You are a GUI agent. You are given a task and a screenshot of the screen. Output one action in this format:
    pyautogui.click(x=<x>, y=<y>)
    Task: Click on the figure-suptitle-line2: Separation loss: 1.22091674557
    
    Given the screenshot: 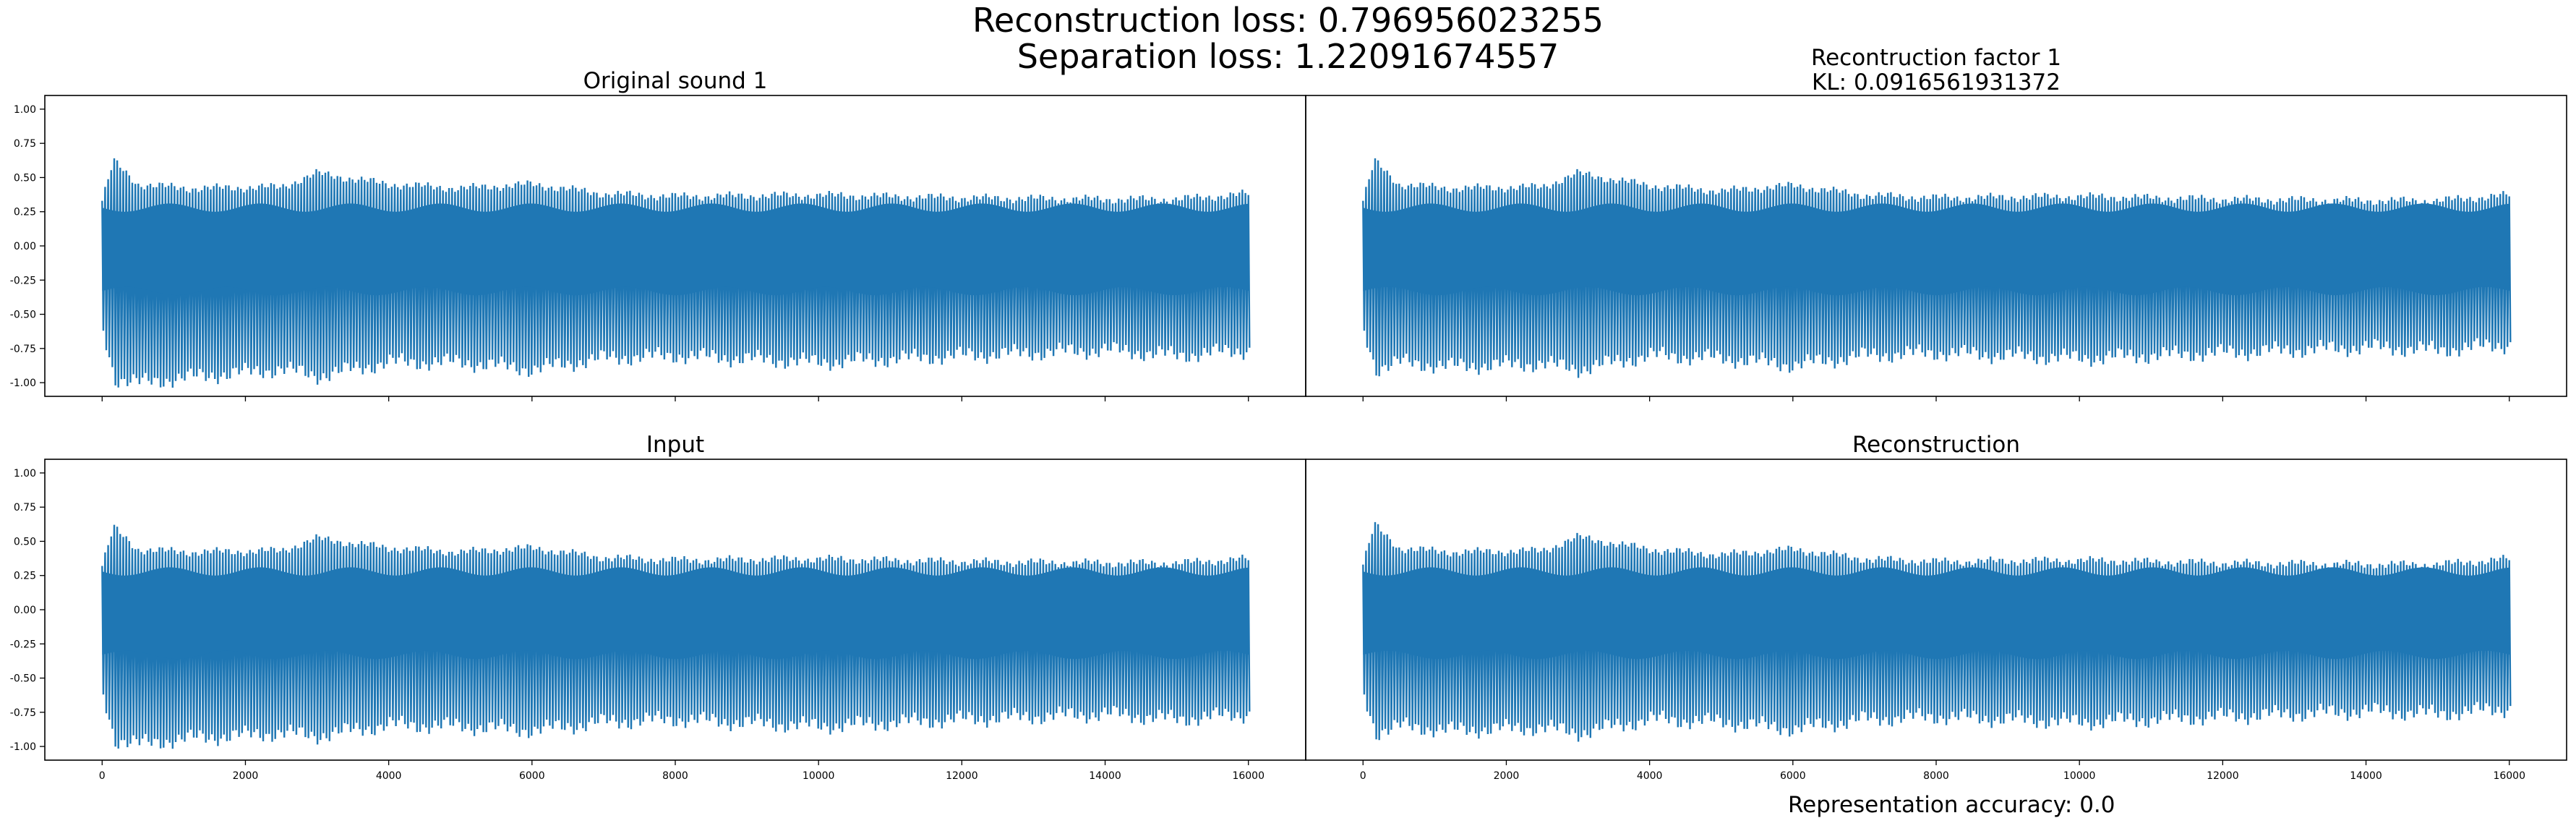 What is the action you would take?
    pyautogui.click(x=1288, y=56)
    